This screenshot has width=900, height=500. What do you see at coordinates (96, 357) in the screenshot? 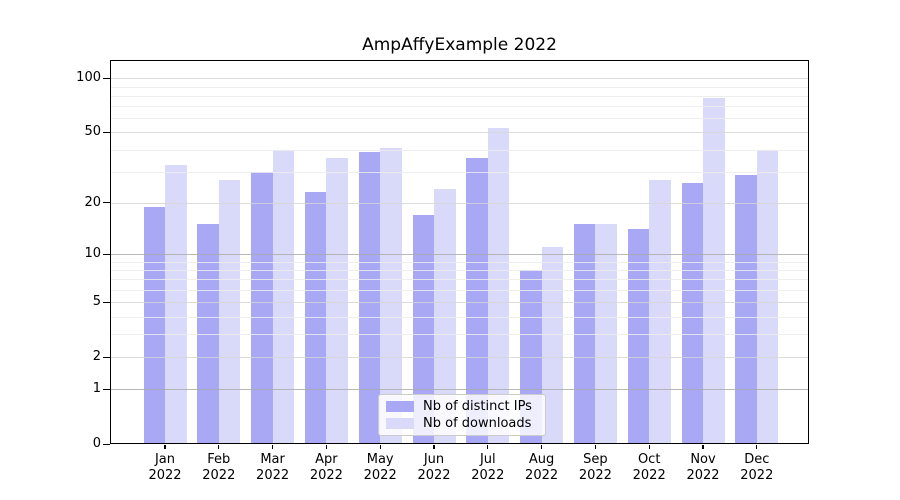
I see `y-tick-label: 2` at bounding box center [96, 357].